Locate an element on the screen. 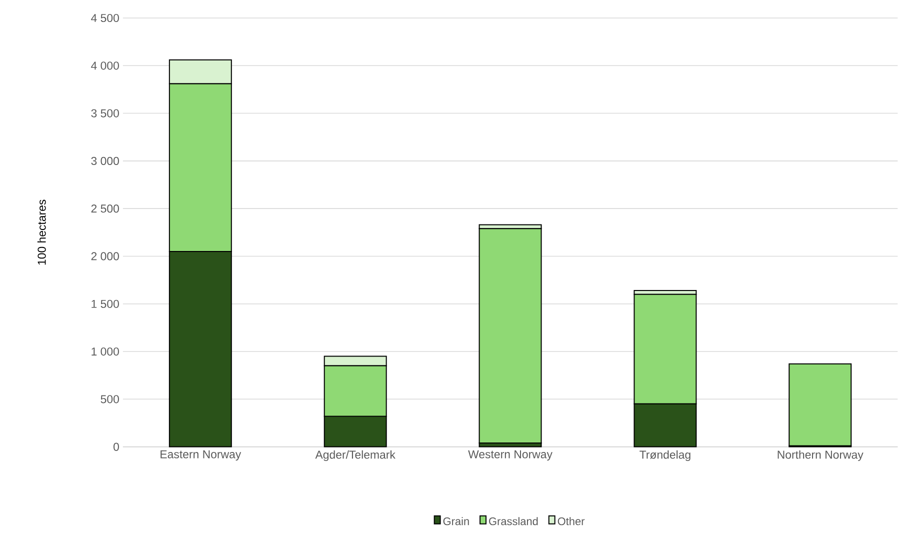 The height and width of the screenshot is (535, 898). x-tick-label: Trøndelag is located at coordinates (665, 456).